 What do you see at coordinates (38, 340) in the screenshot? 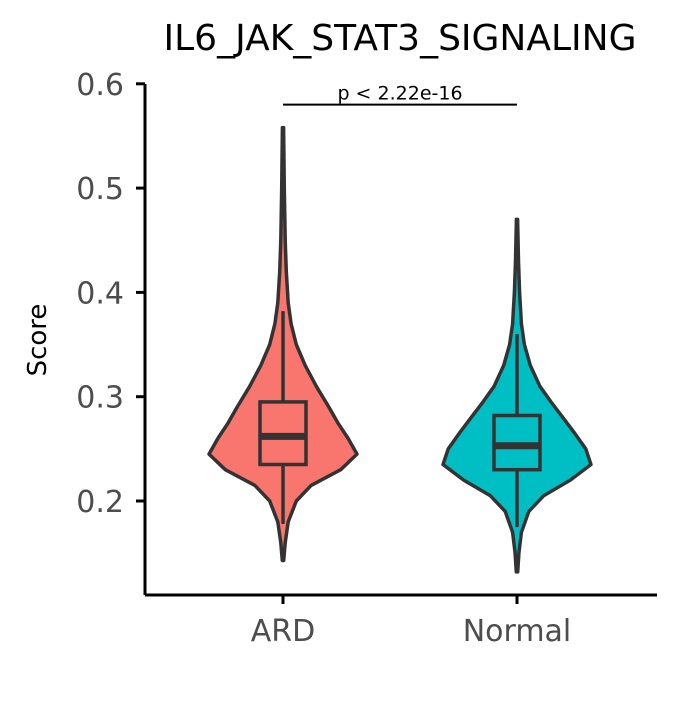
I see `y-axis-title: Score` at bounding box center [38, 340].